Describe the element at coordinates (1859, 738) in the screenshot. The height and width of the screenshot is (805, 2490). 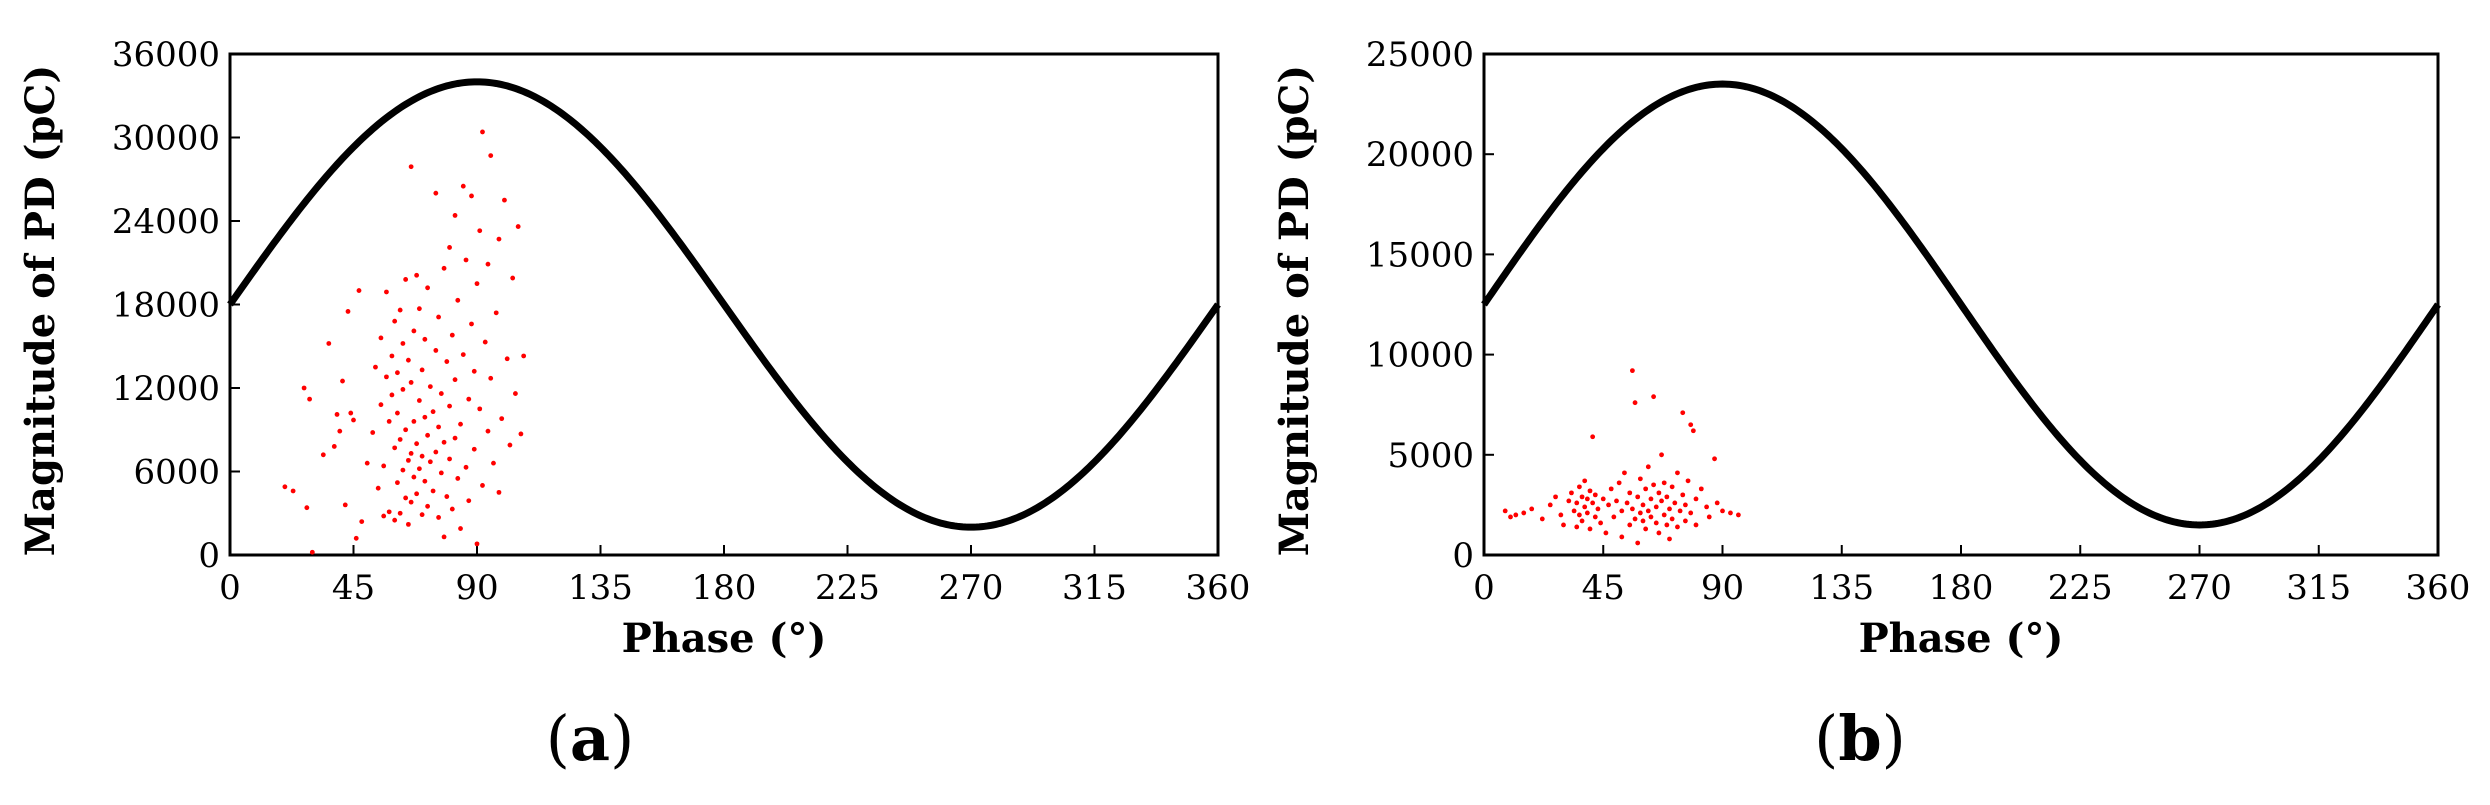
I see `panel-label-letter: b` at that location.